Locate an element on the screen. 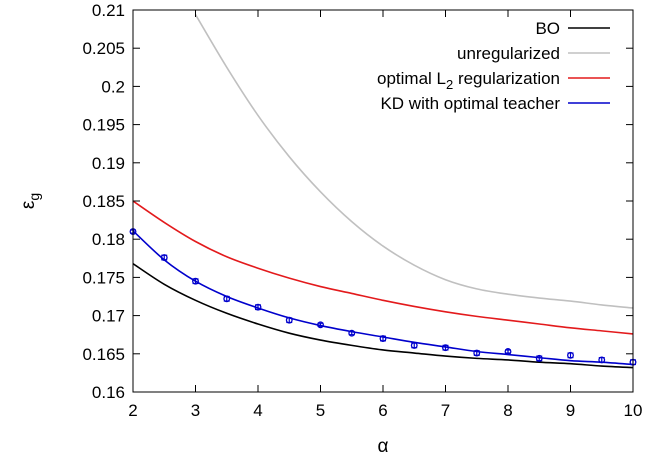  legend-label-main: BO is located at coordinates (547, 28).